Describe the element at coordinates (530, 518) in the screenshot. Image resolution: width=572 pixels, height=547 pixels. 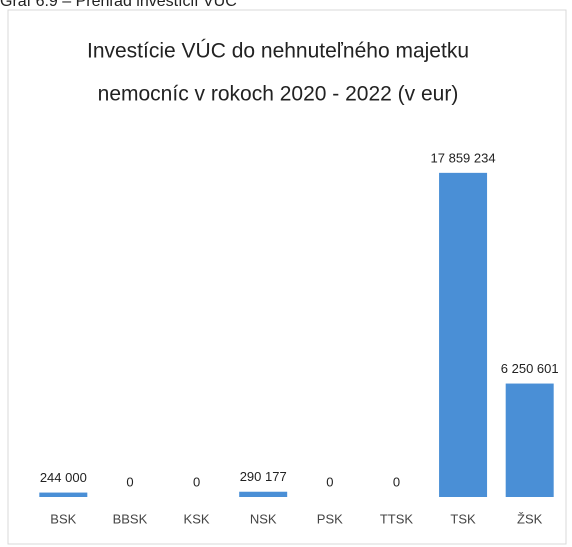
I see `x-tick-label: ŽSK` at that location.